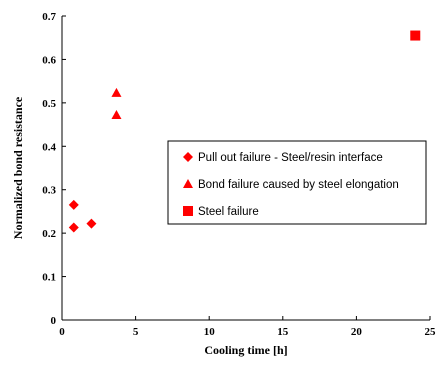 The height and width of the screenshot is (365, 439). What do you see at coordinates (188, 211) in the screenshot?
I see `legend-marker-square` at bounding box center [188, 211].